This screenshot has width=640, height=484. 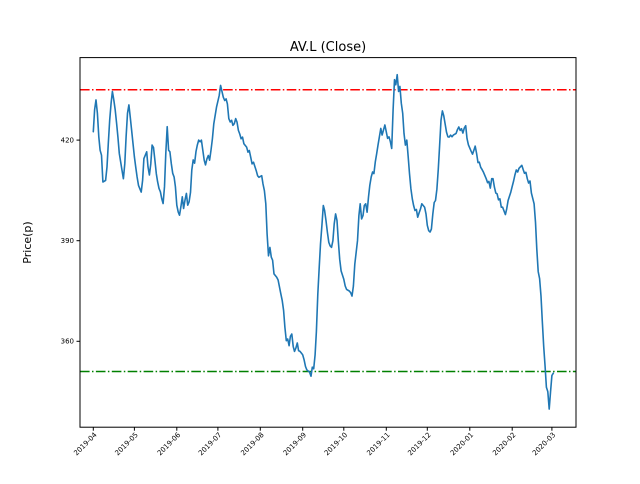 I want to click on y-tick-label: 390, so click(x=67, y=241).